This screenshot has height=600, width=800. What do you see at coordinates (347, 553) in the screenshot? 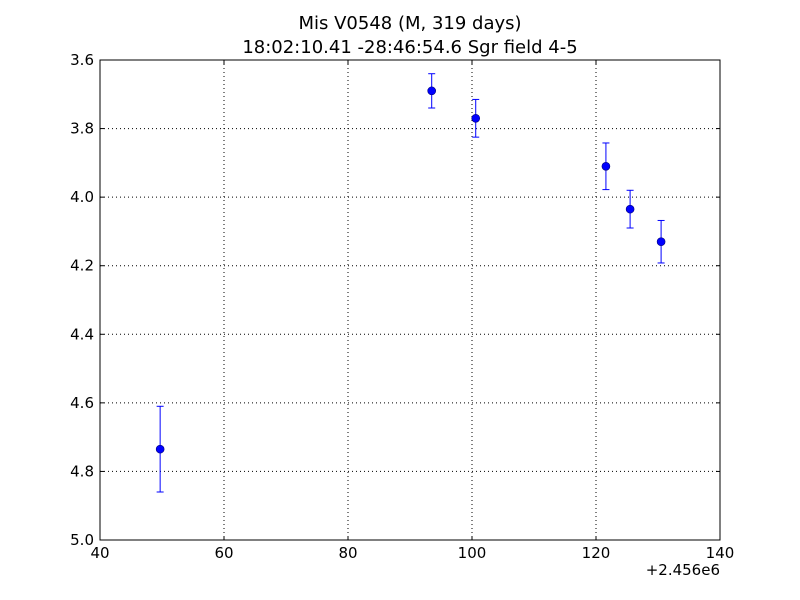
I see `x-tick-label: 80` at bounding box center [347, 553].